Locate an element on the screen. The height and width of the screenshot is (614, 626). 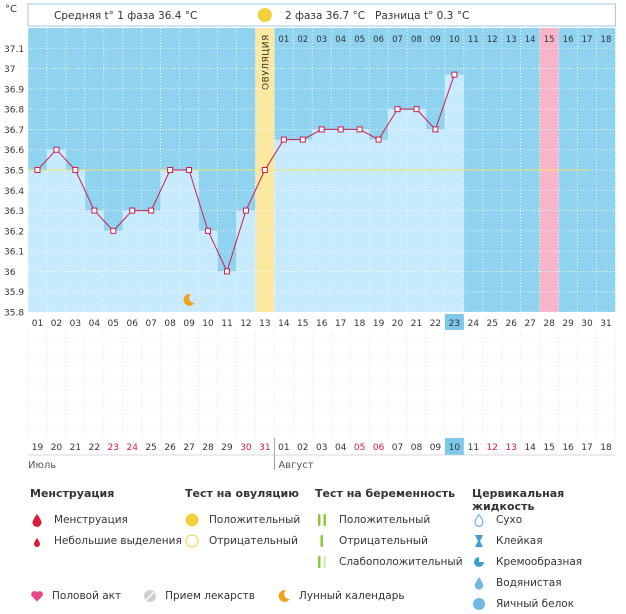
legend-menstruation-item: Менструация is located at coordinates (106, 519).